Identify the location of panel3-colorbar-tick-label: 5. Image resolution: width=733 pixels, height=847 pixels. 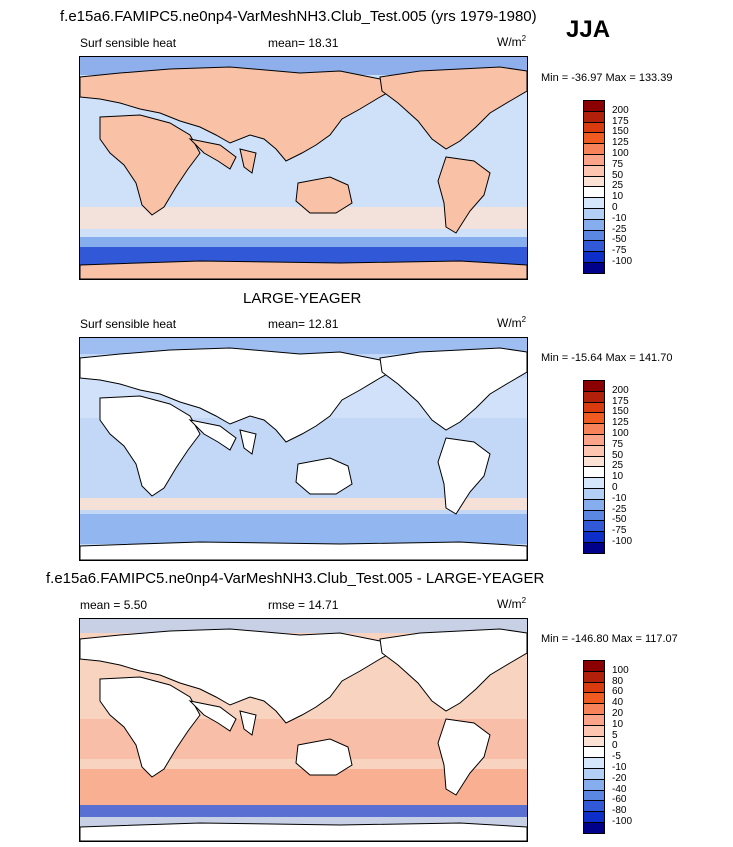
(615, 735).